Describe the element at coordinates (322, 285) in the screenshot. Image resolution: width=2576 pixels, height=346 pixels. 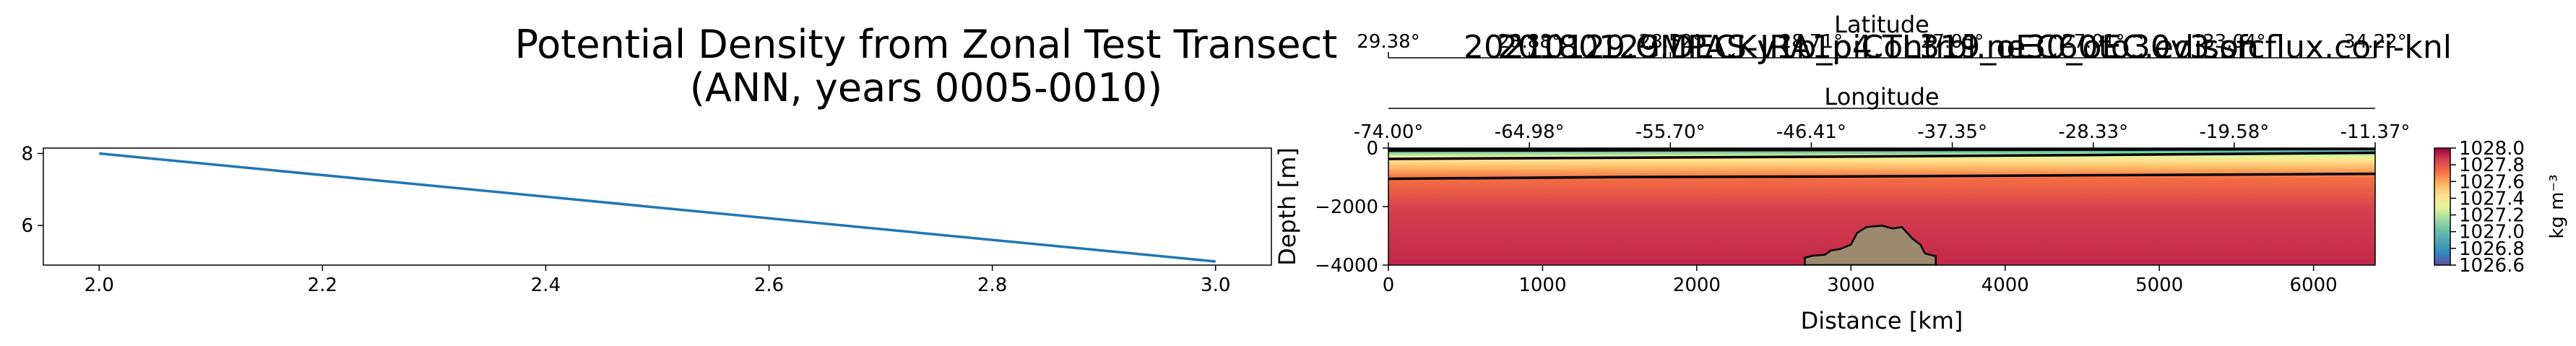
I see `line-panel-xtick-label: 2.2` at that location.